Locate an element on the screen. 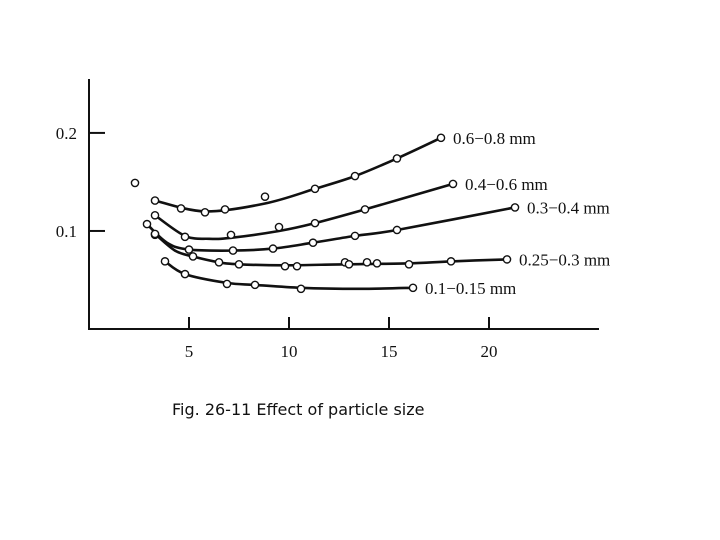  series-label-0-4-0-6-mm: 0.4−0.6 mm is located at coordinates (506, 184).